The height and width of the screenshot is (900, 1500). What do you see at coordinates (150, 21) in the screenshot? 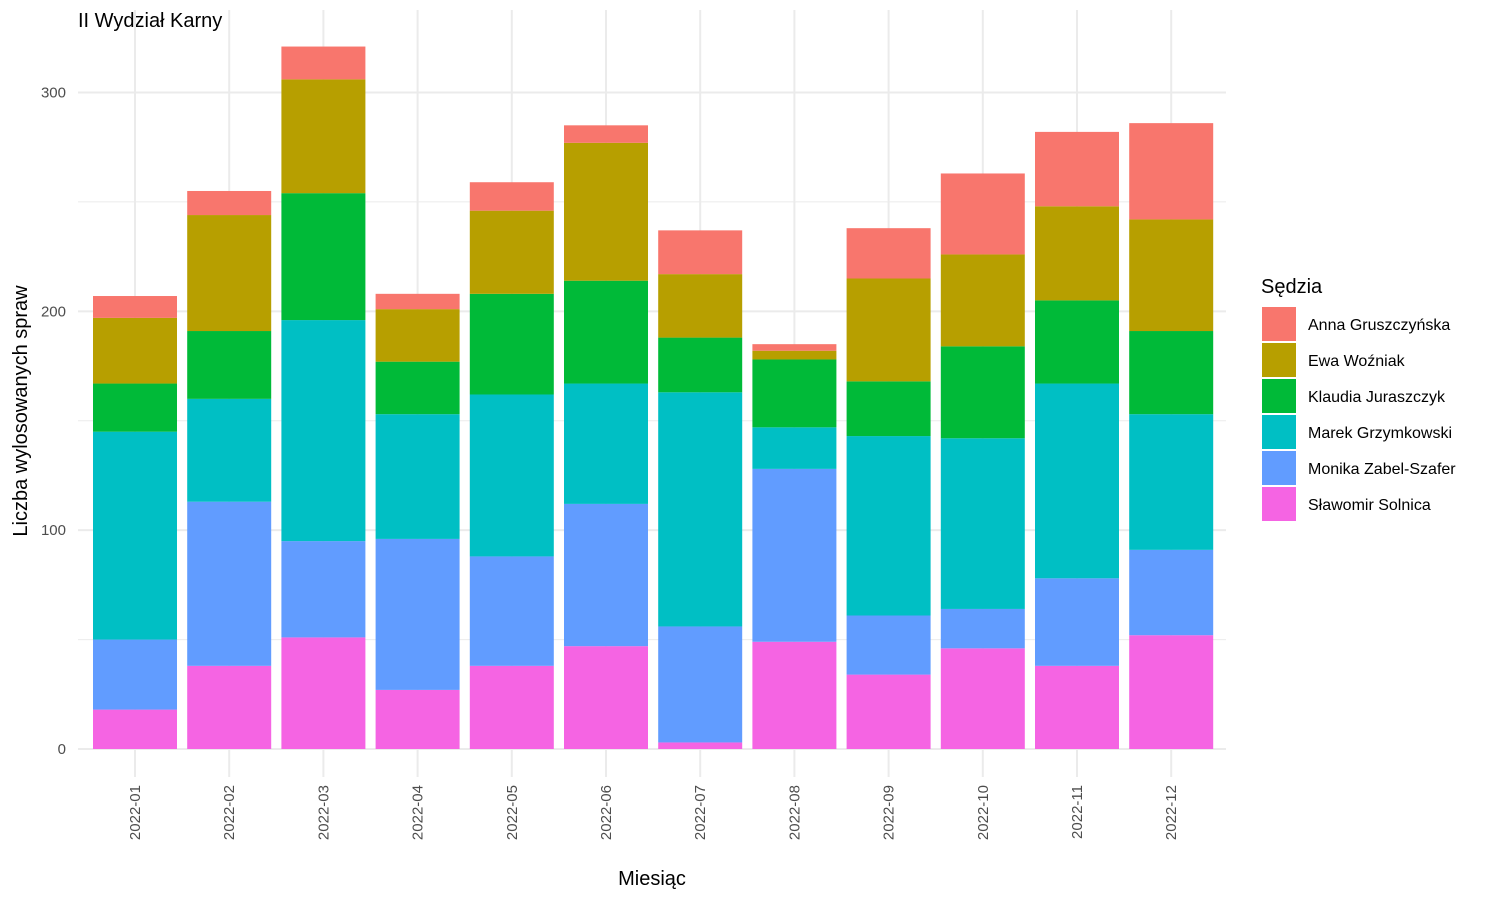
I see `chart-title: II Wydział Karny` at bounding box center [150, 21].